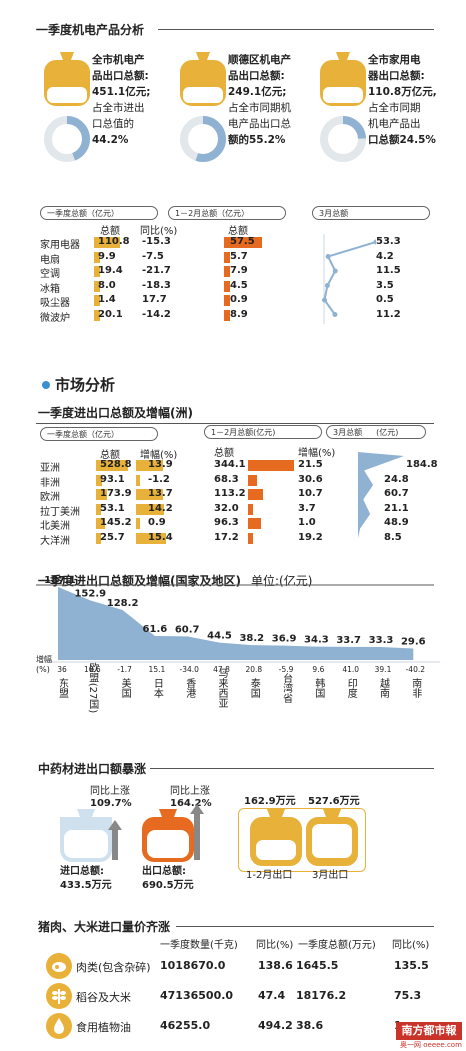 This screenshot has width=466, height=1051. Describe the element at coordinates (197, 995) in the screenshot. I see `qty-value: 47136500.0` at that location.